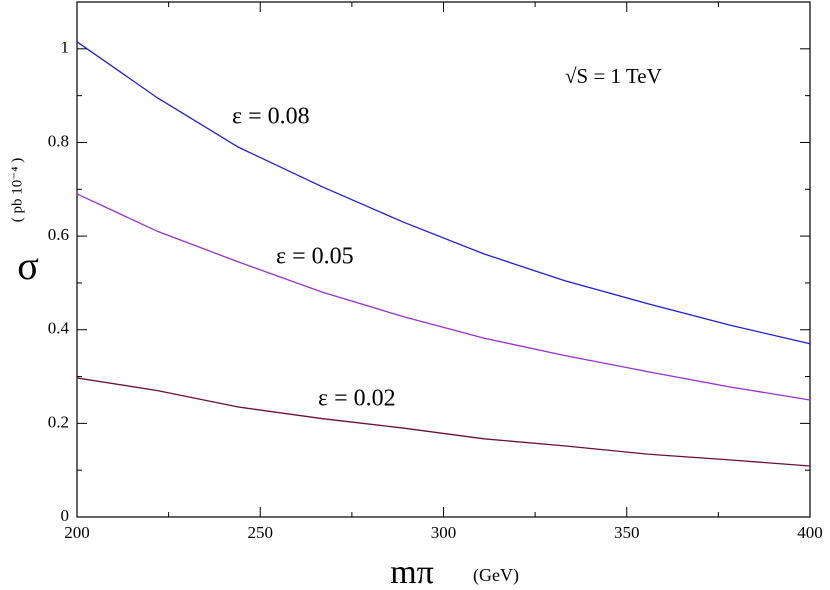 This screenshot has width=830, height=590. What do you see at coordinates (496, 575) in the screenshot?
I see `x-axis-unit: (GeV)` at bounding box center [496, 575].